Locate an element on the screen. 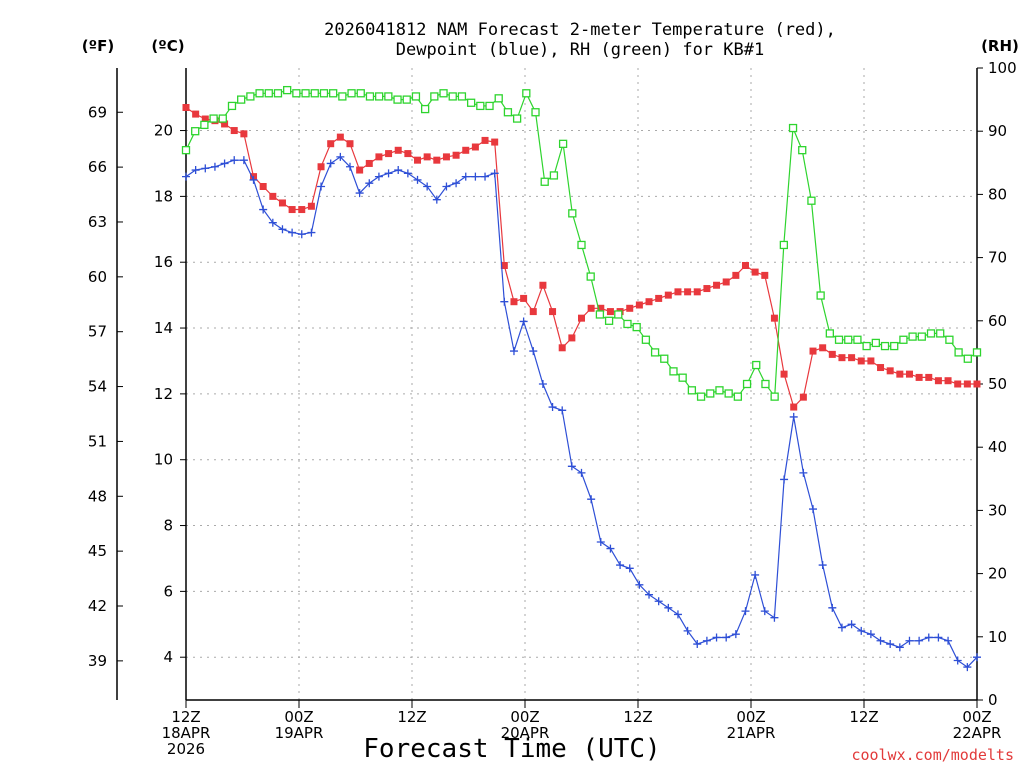 The width and height of the screenshot is (1024, 768). unit-rh: (RH) is located at coordinates (1000, 46).